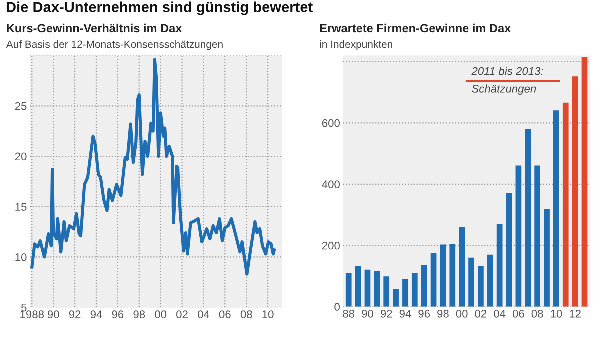  Describe the element at coordinates (331, 246) in the screenshot. I see `y-tick-label: 200` at that location.